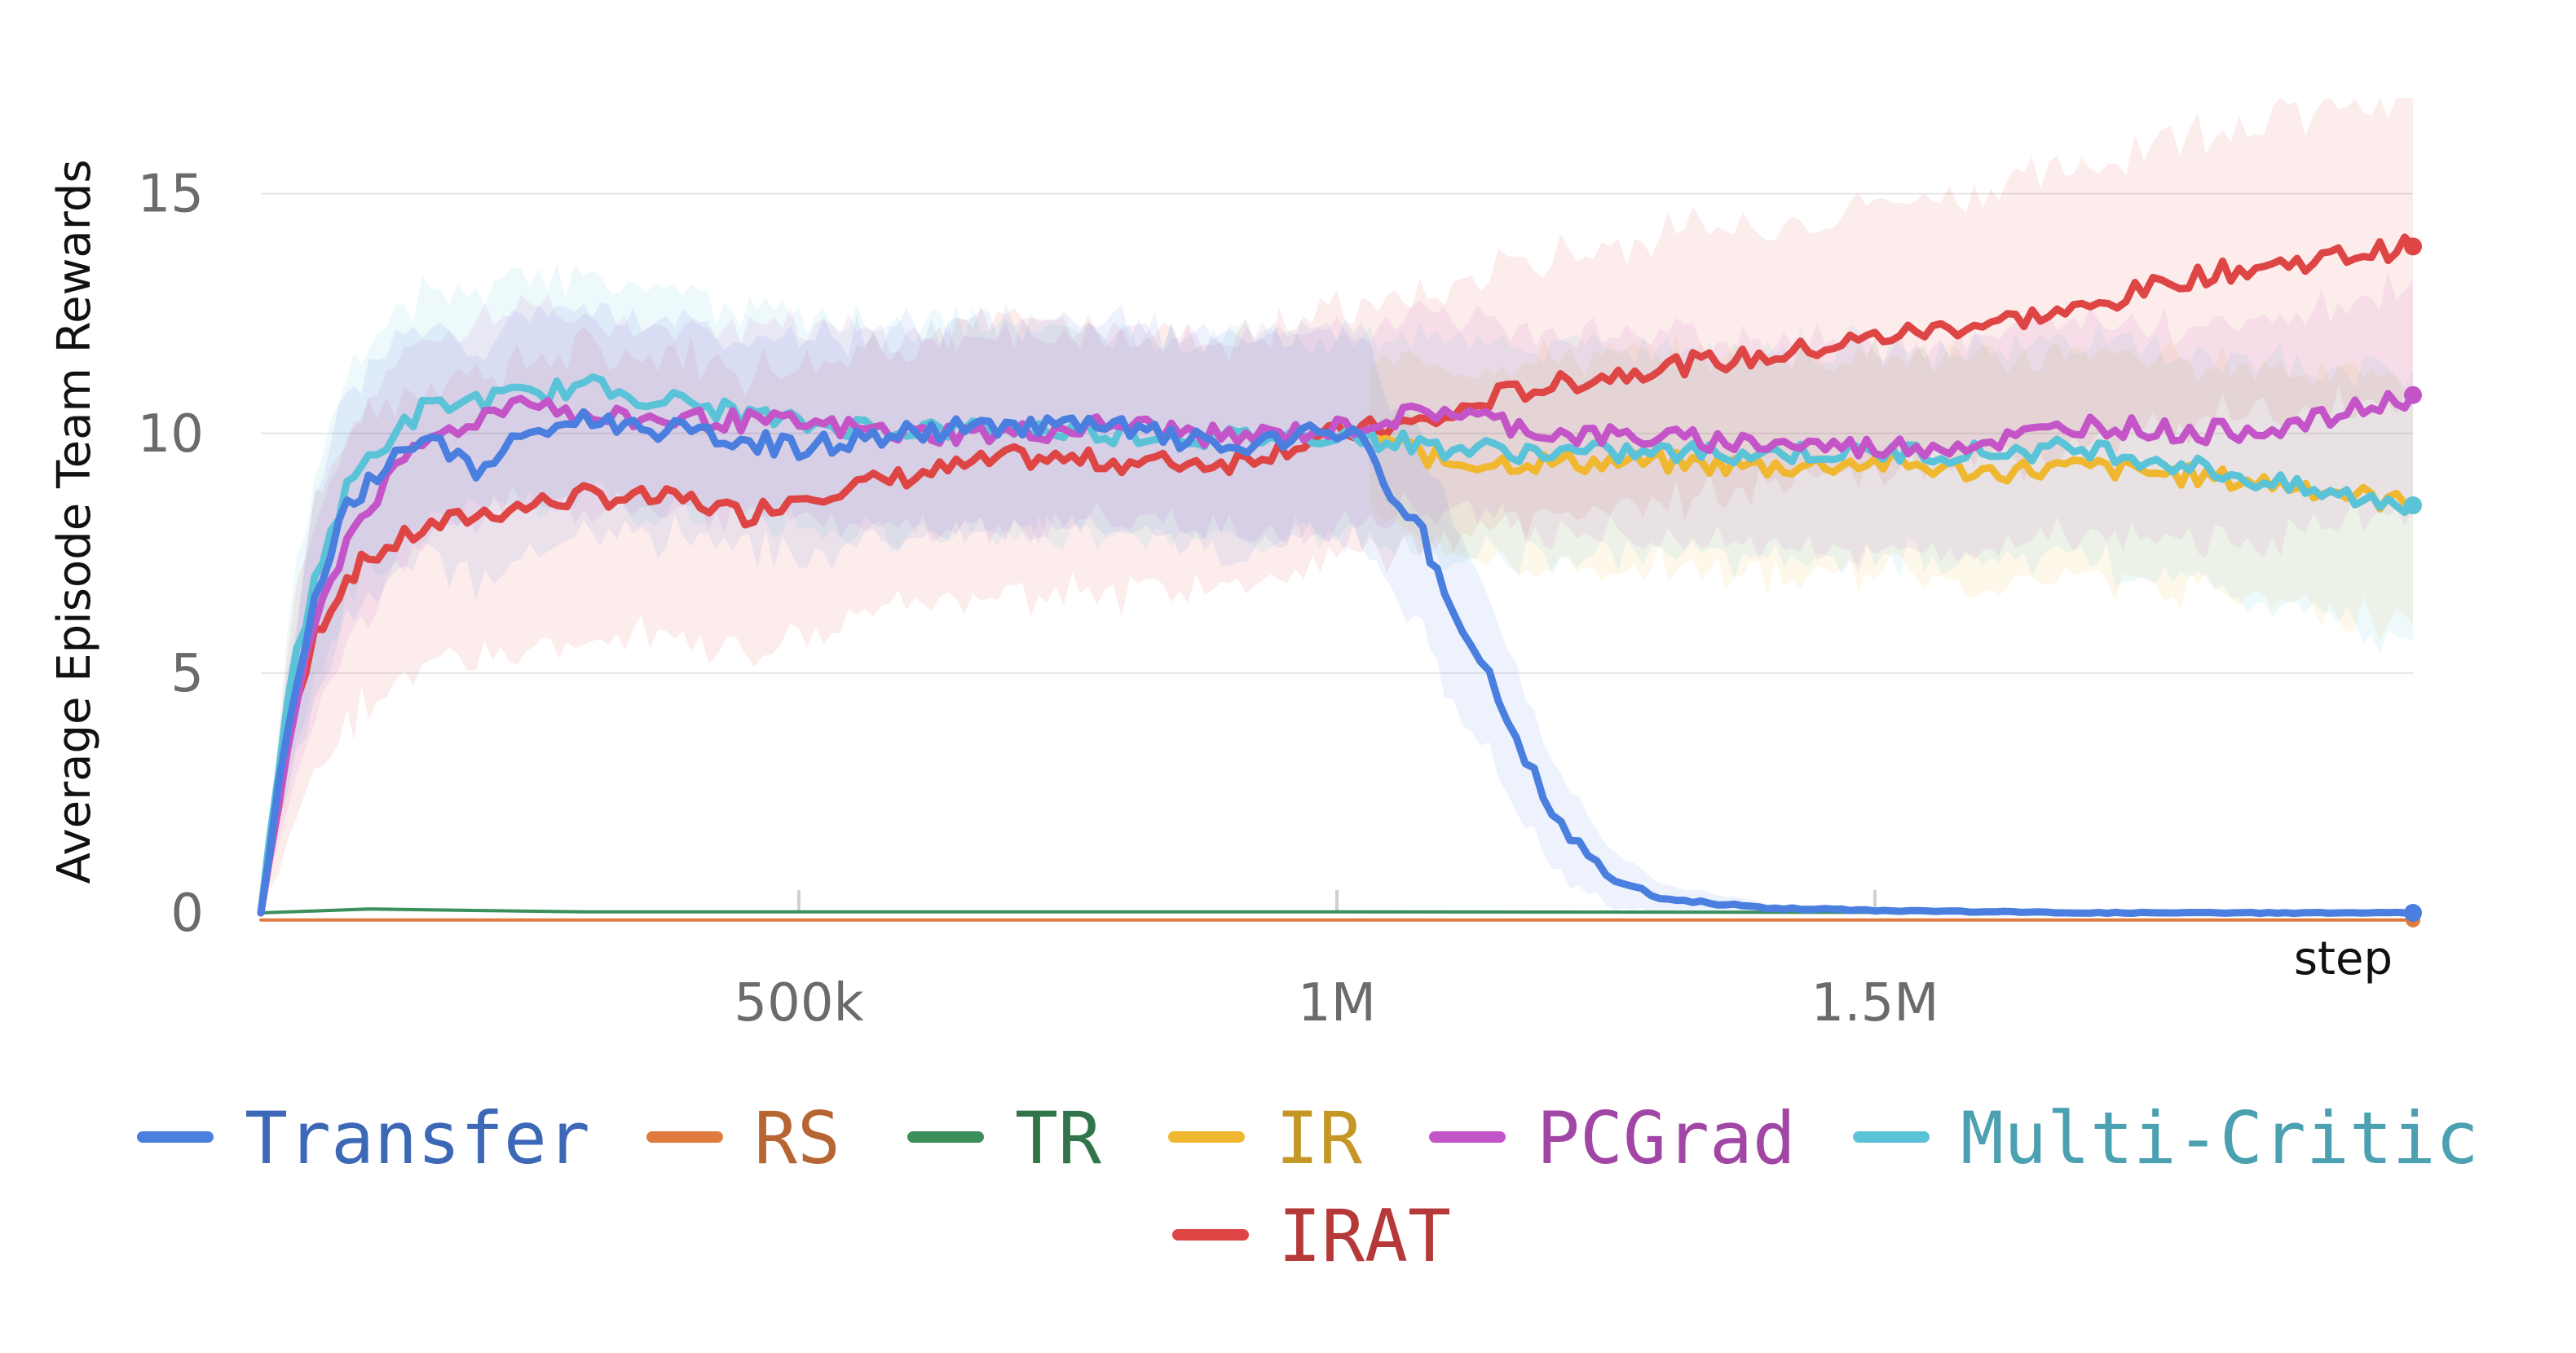 This screenshot has width=2576, height=1353. Describe the element at coordinates (743, 1138) in the screenshot. I see `legend-item-rs: RS` at that location.